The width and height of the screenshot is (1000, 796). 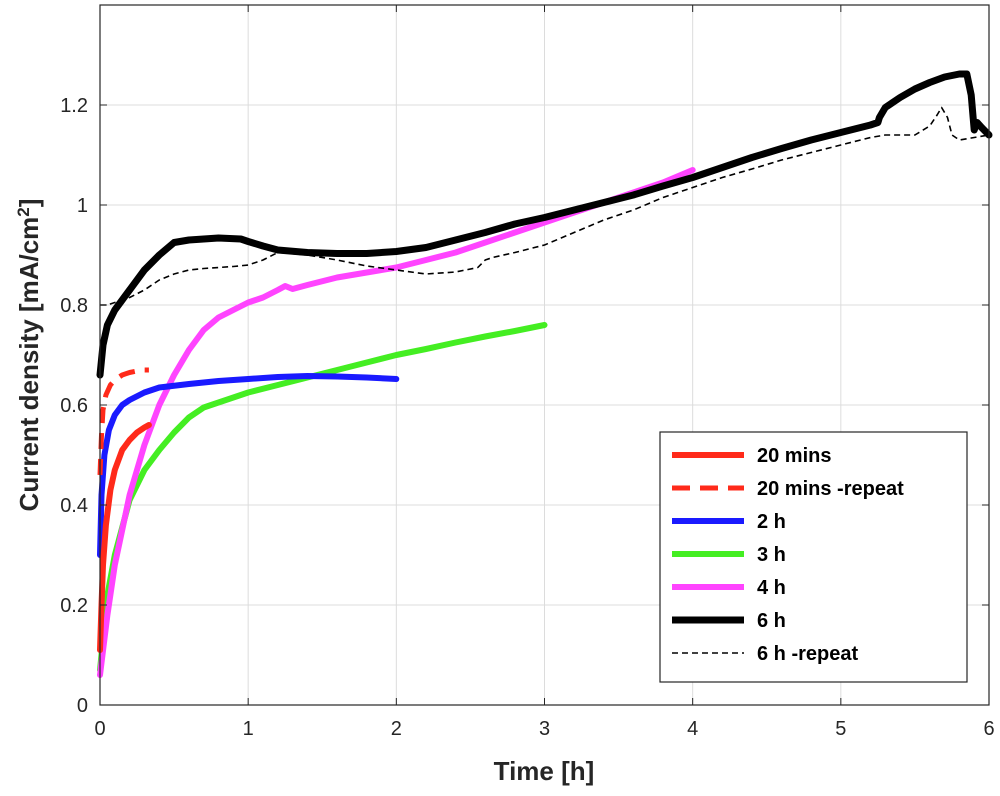 I want to click on legend-label-20-mins: 20 mins, so click(x=794, y=456).